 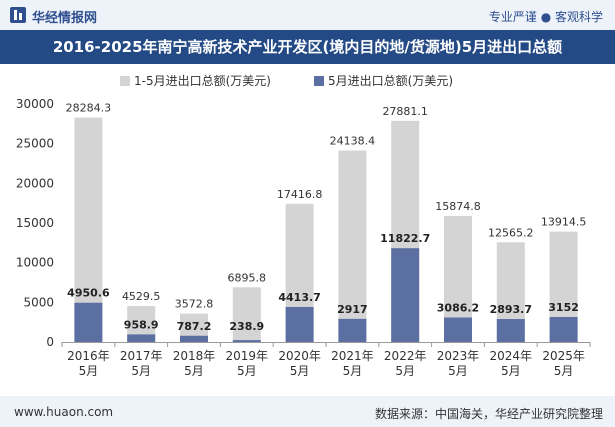 What do you see at coordinates (50, 342) in the screenshot?
I see `y-tick-label-0: 0` at bounding box center [50, 342].